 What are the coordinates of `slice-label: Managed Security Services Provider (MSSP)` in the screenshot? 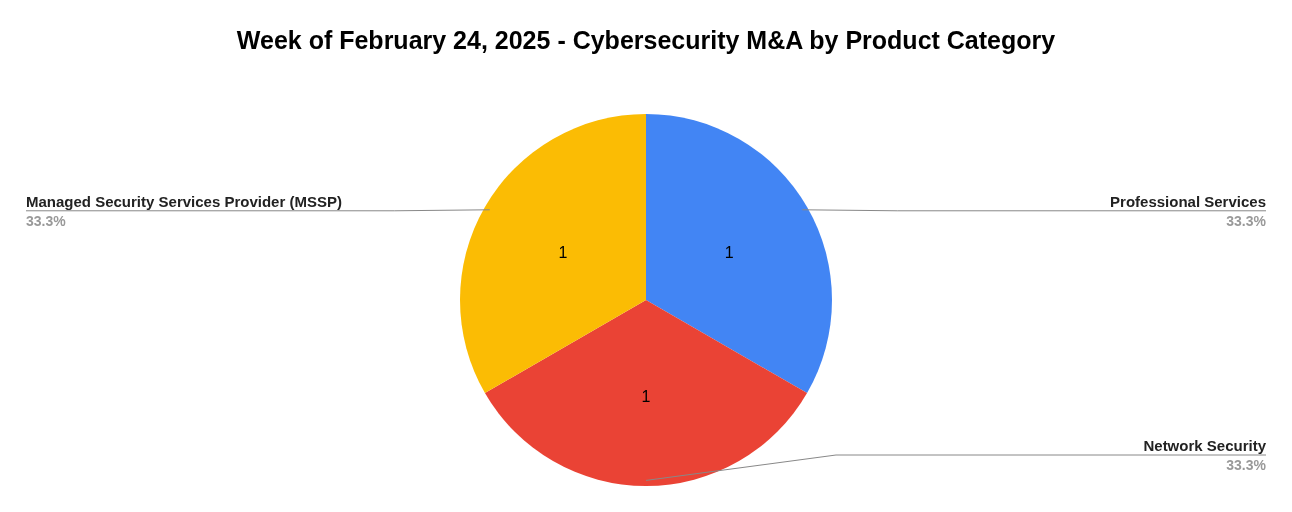 It's located at (184, 201).